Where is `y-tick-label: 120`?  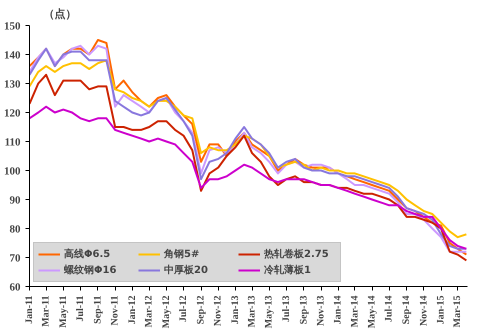 y-tick-label: 120 is located at coordinates (12, 114).